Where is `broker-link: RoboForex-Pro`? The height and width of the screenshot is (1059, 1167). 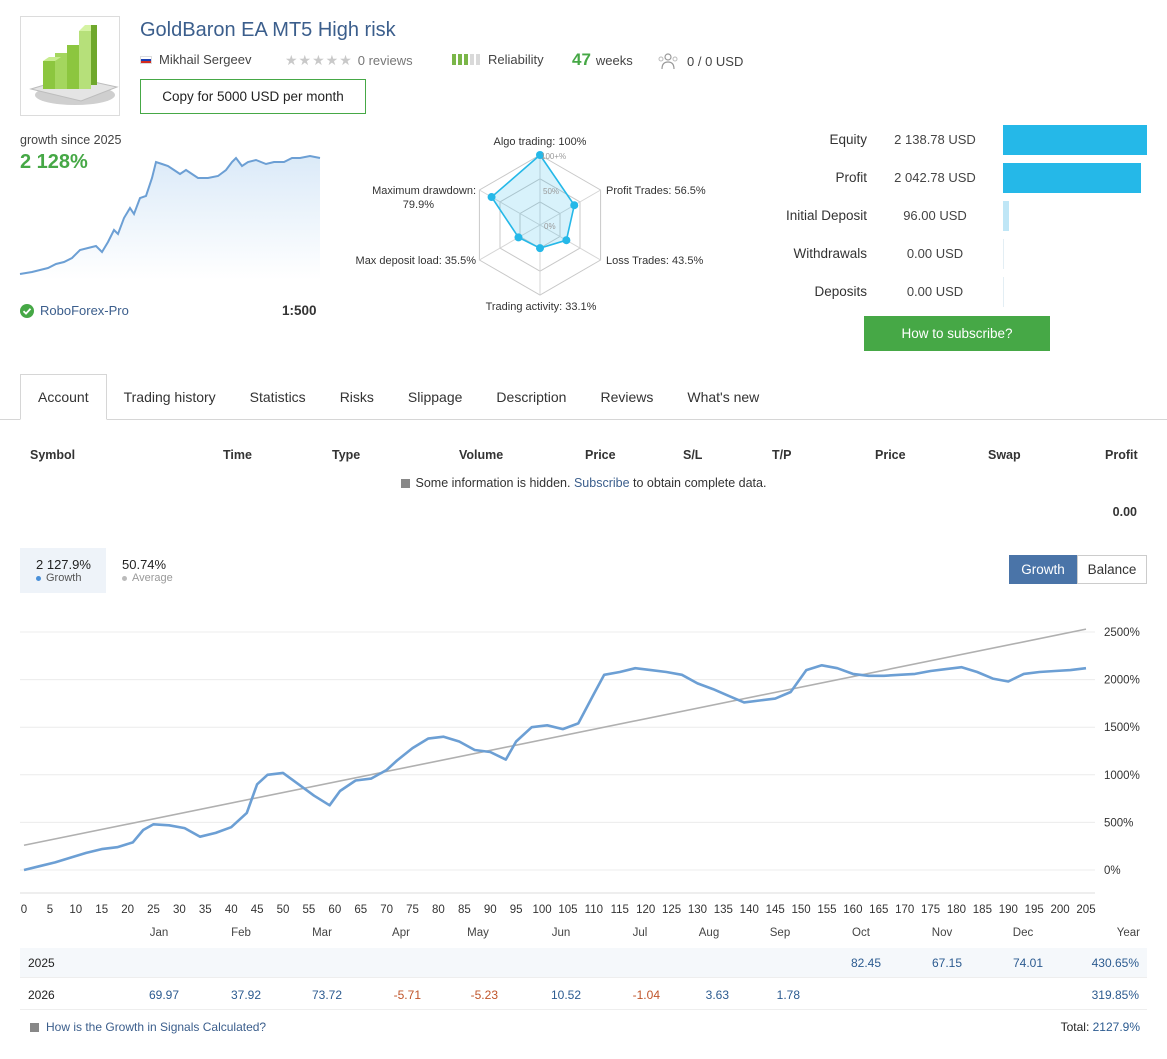 broker-link: RoboForex-Pro is located at coordinates (74, 310).